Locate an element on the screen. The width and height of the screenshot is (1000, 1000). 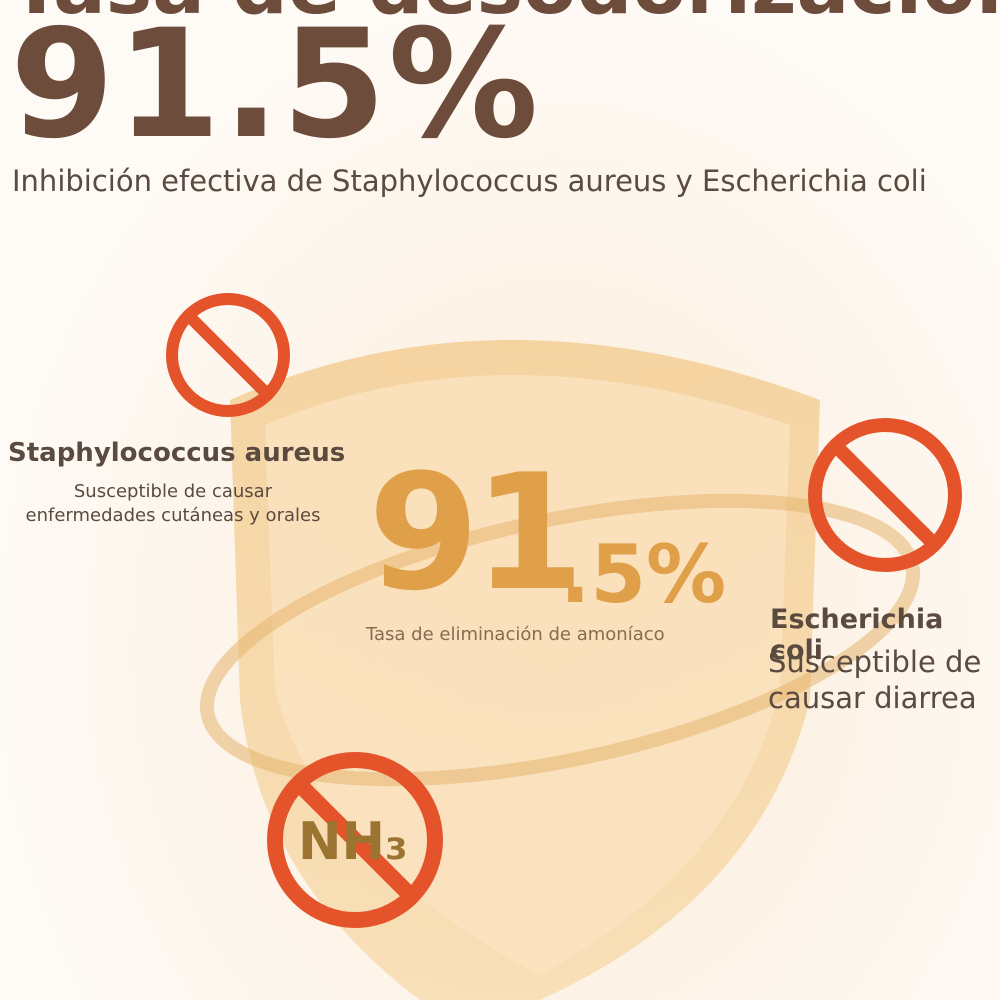
shield-value-decimal: .5% is located at coordinates (643, 574).